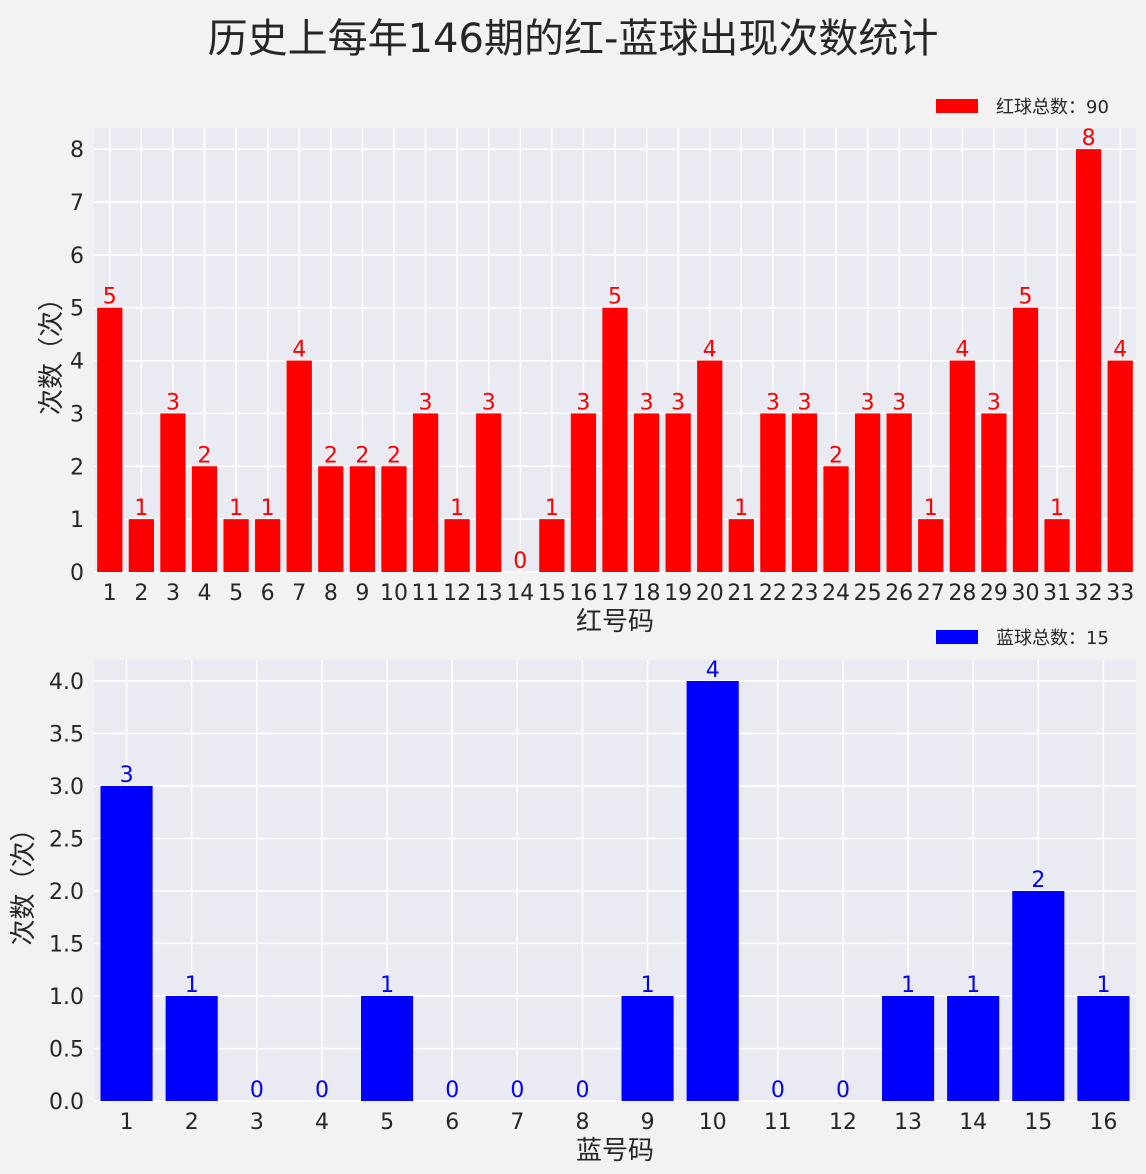 The height and width of the screenshot is (1174, 1146). Describe the element at coordinates (52, 350) in the screenshot. I see `red-y-axis-label: 次数（次）` at that location.